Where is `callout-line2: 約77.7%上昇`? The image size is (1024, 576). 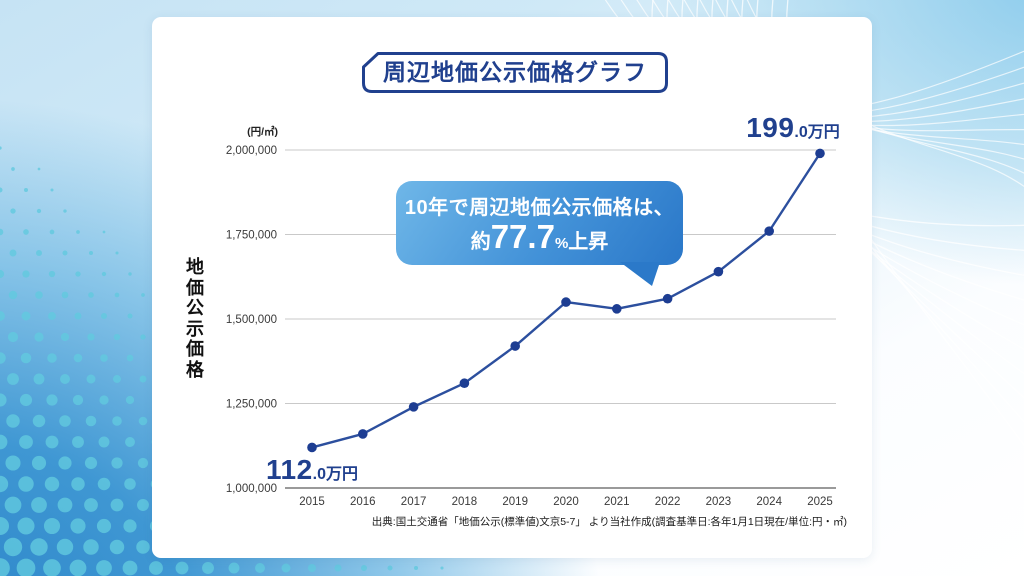 callout-line2: 約77.7%上昇 is located at coordinates (540, 237).